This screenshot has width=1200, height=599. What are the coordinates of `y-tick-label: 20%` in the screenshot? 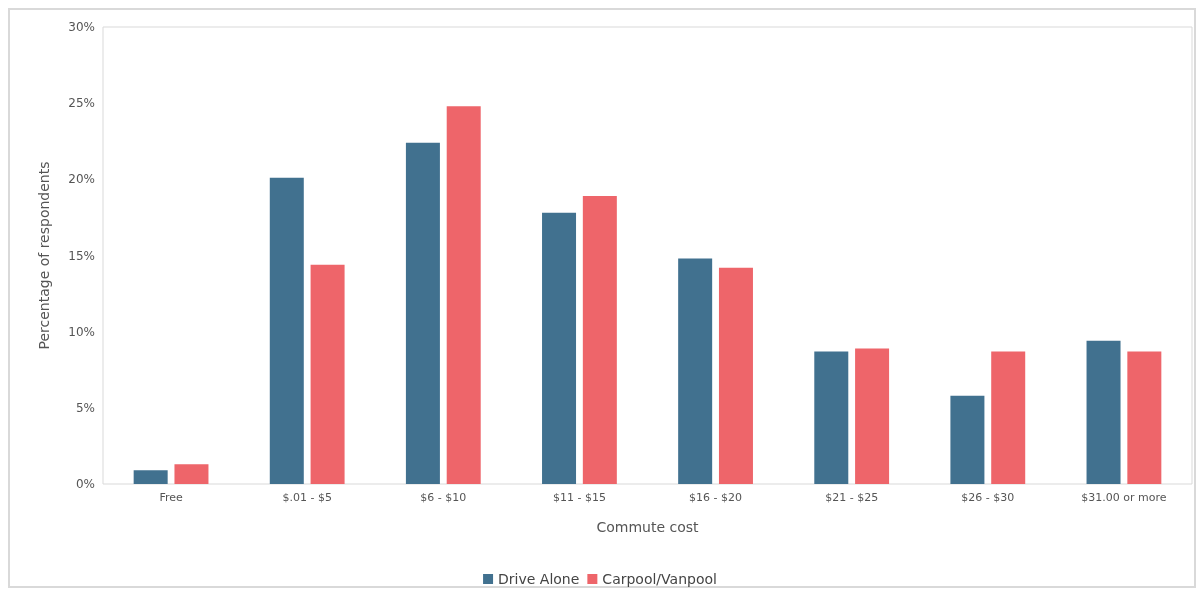 It's located at (81, 179).